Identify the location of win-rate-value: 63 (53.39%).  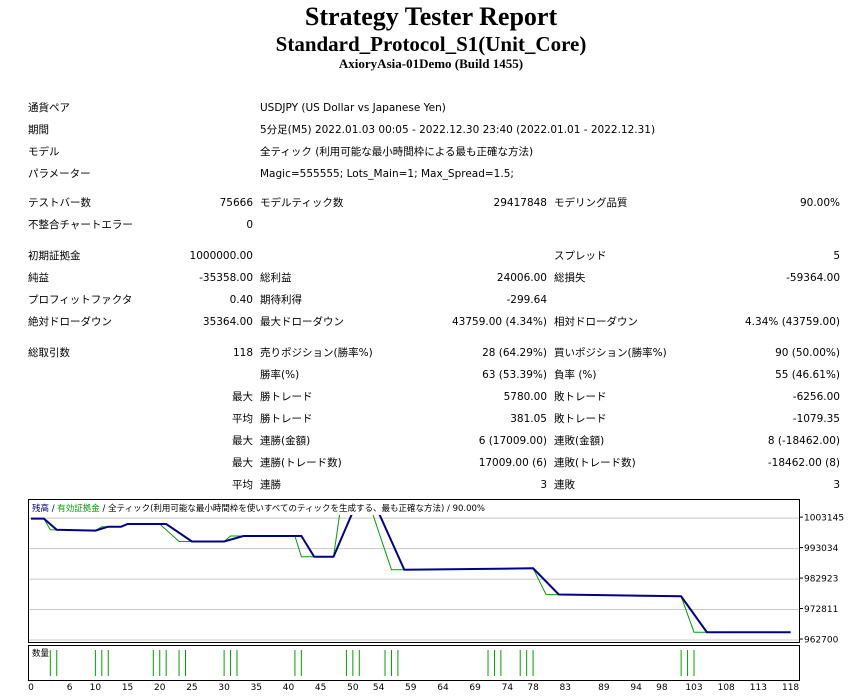
(514, 375).